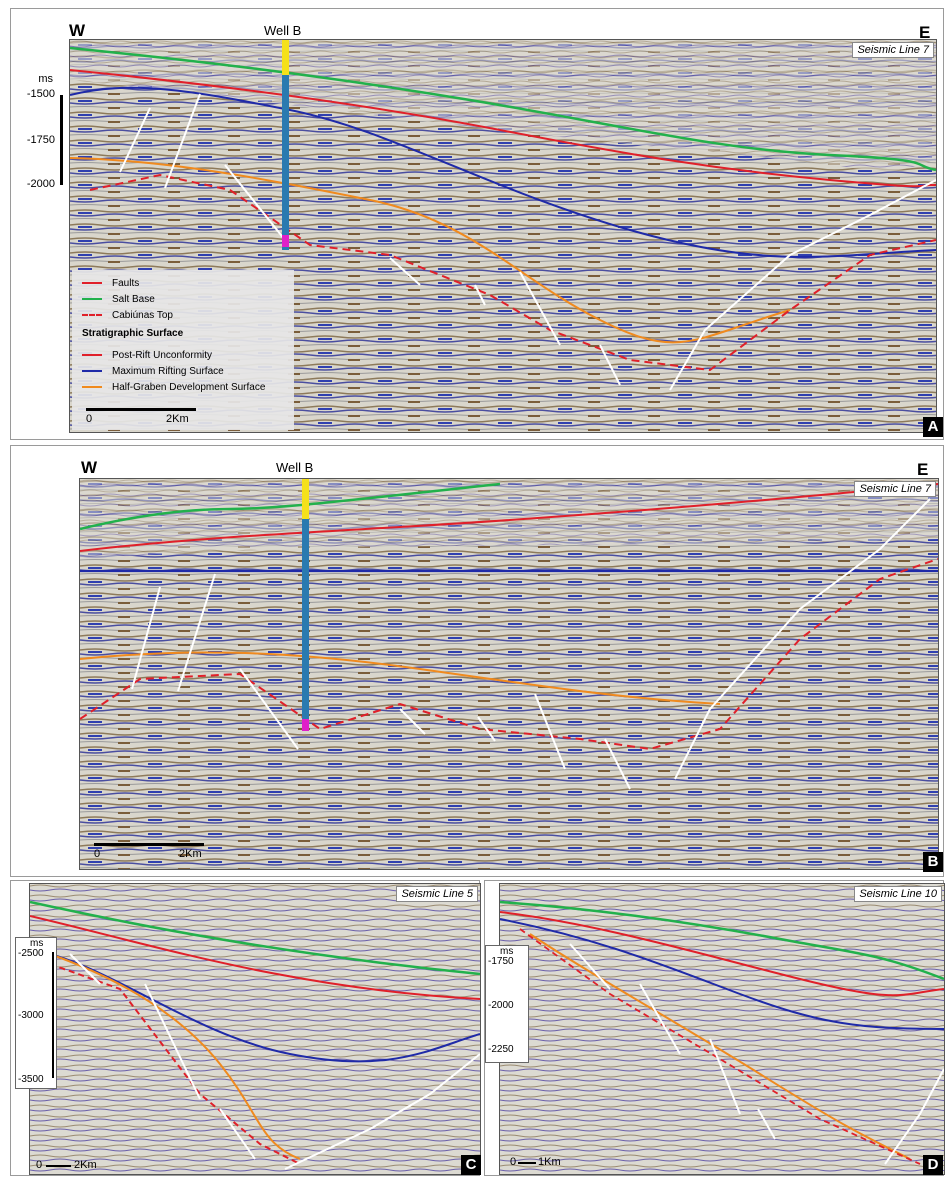  I want to click on panel-corner-label: D, so click(933, 1165).